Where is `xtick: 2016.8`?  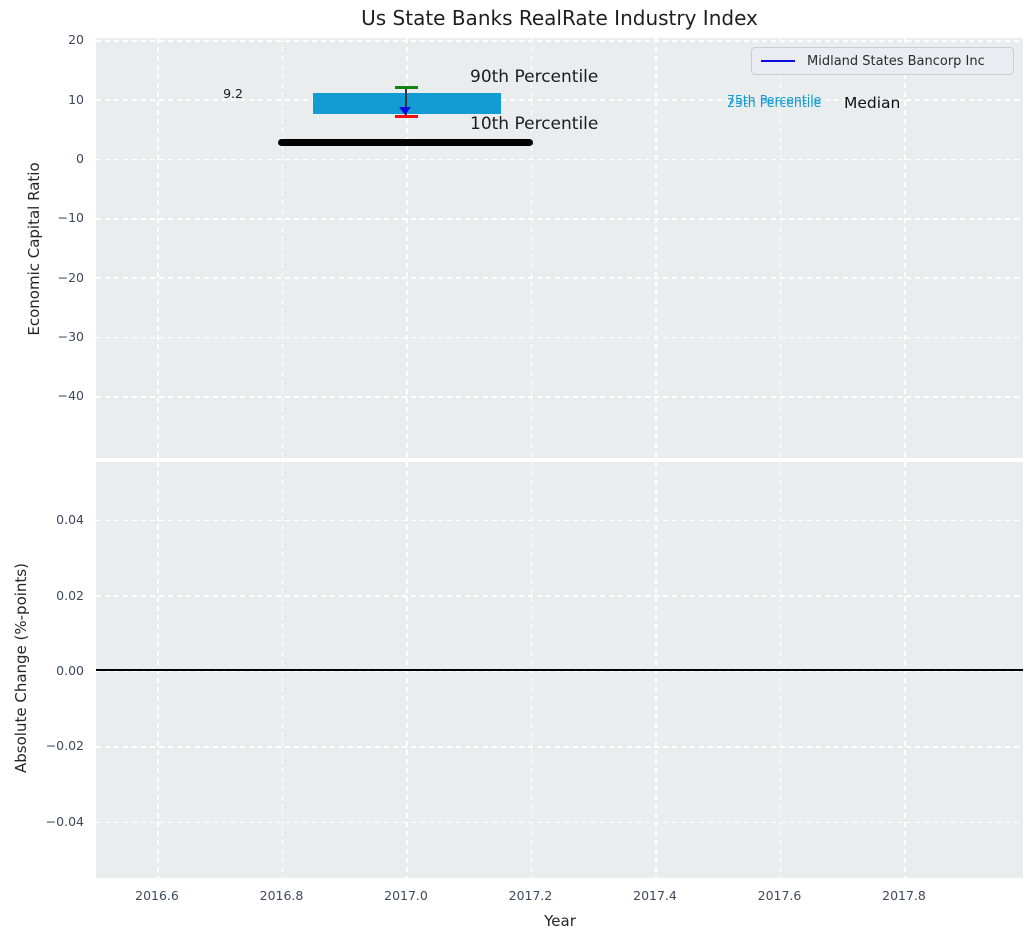
xtick: 2016.8 is located at coordinates (281, 895).